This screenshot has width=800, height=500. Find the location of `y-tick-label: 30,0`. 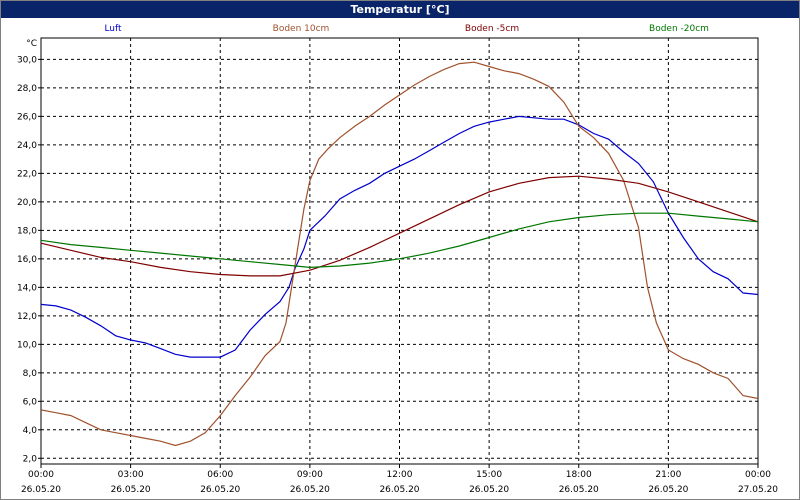

y-tick-label: 30,0 is located at coordinates (27, 60).